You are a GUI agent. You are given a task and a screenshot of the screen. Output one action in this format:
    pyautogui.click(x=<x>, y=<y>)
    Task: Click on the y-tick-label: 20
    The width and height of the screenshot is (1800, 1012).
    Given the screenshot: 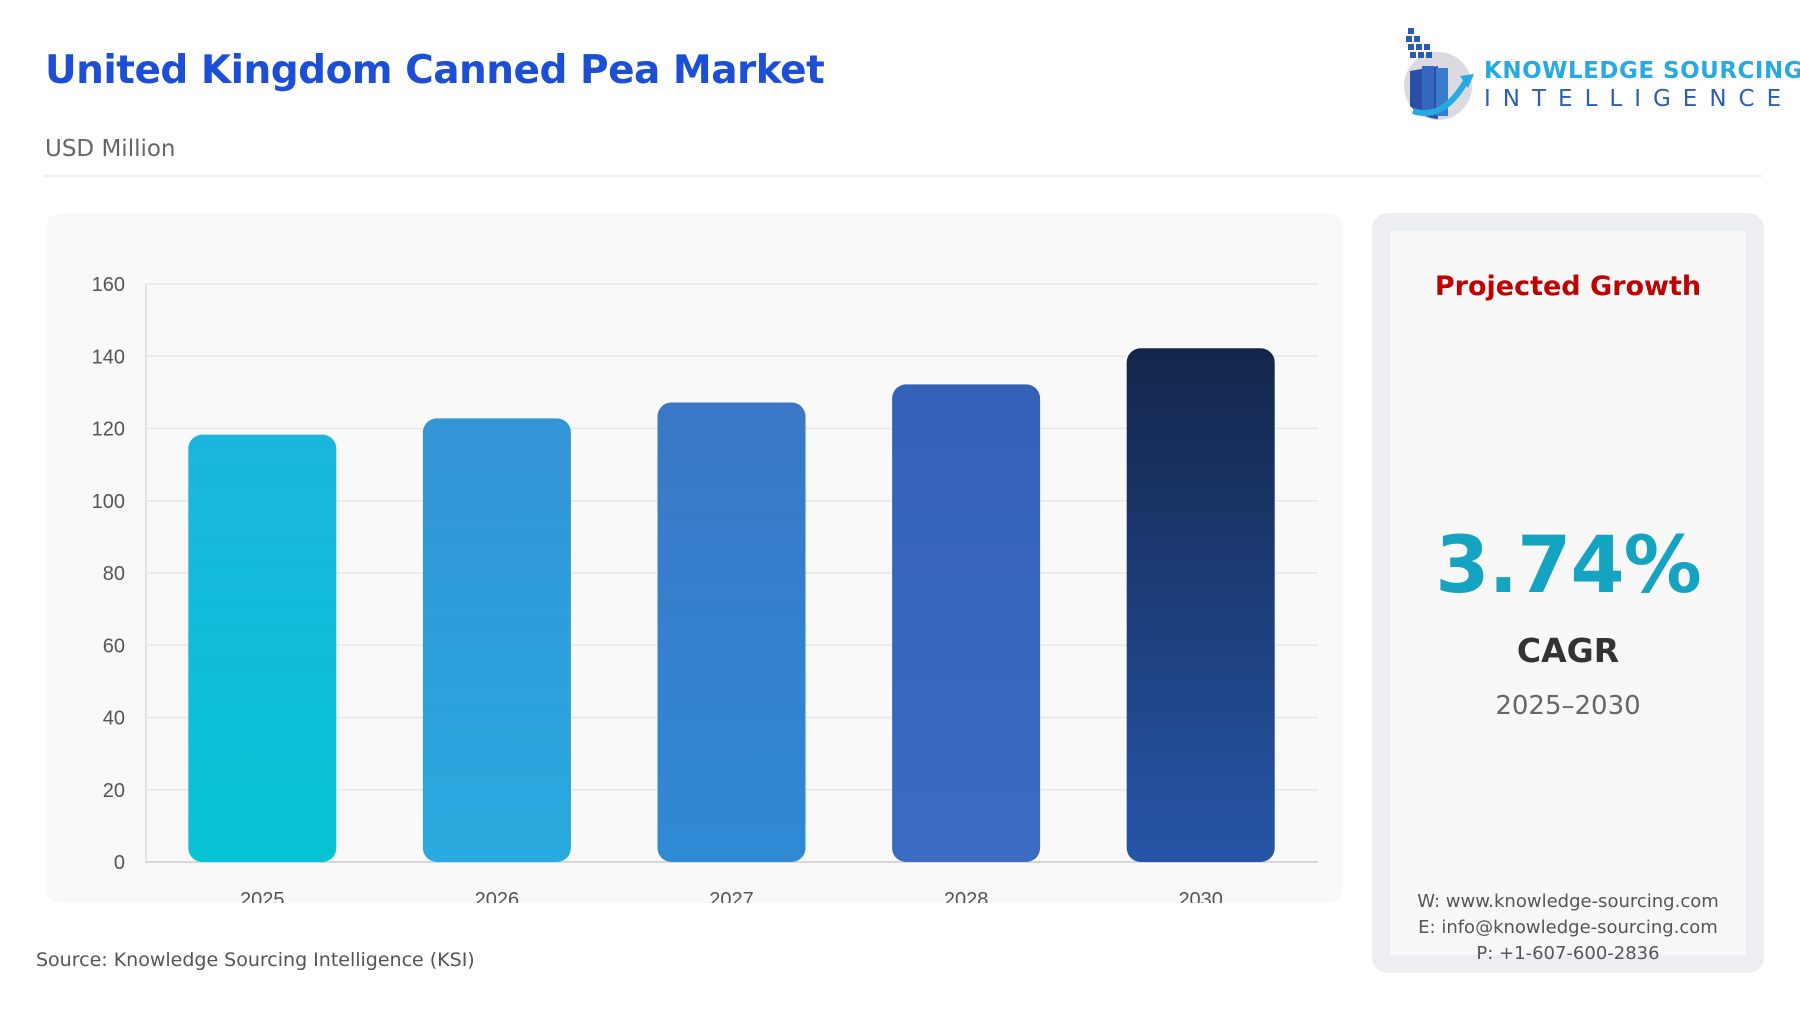 What is the action you would take?
    pyautogui.click(x=114, y=791)
    